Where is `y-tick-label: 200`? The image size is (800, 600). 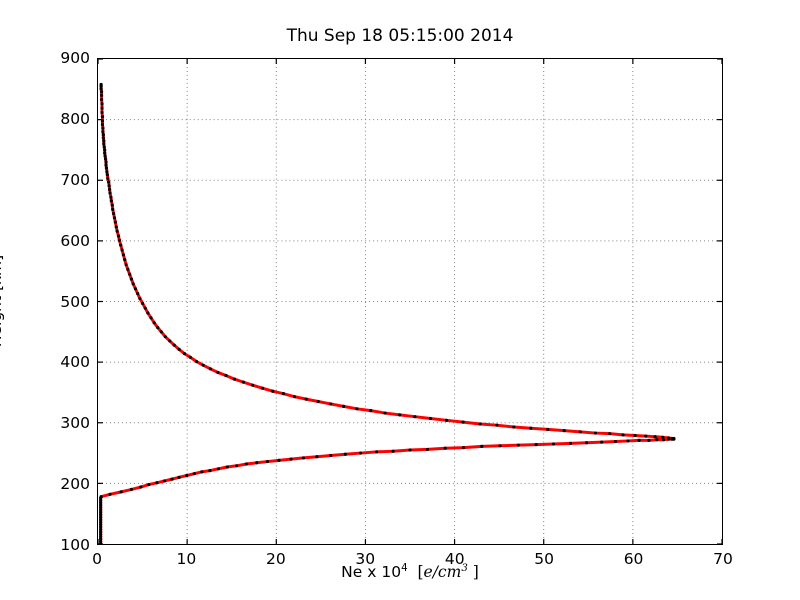
y-tick-label: 200 is located at coordinates (75, 484).